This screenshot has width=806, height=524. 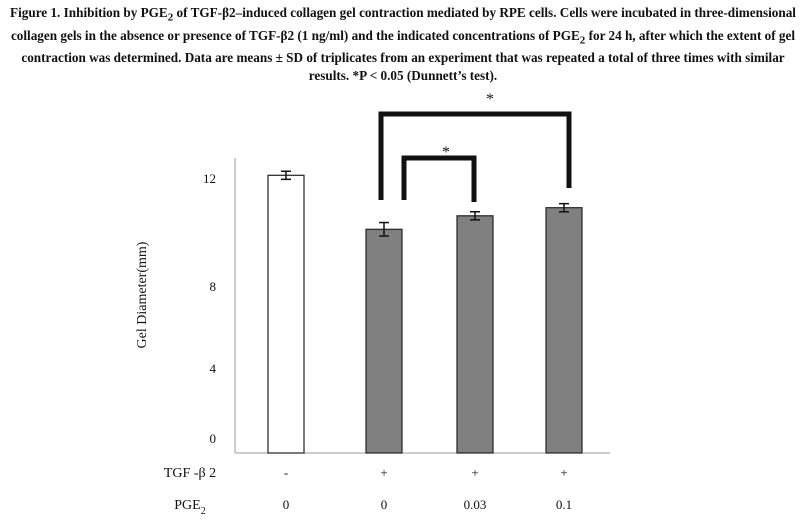 What do you see at coordinates (423, 76) in the screenshot?
I see `caption-pvalue: *P < 0.05 (Dunnett’s test).` at bounding box center [423, 76].